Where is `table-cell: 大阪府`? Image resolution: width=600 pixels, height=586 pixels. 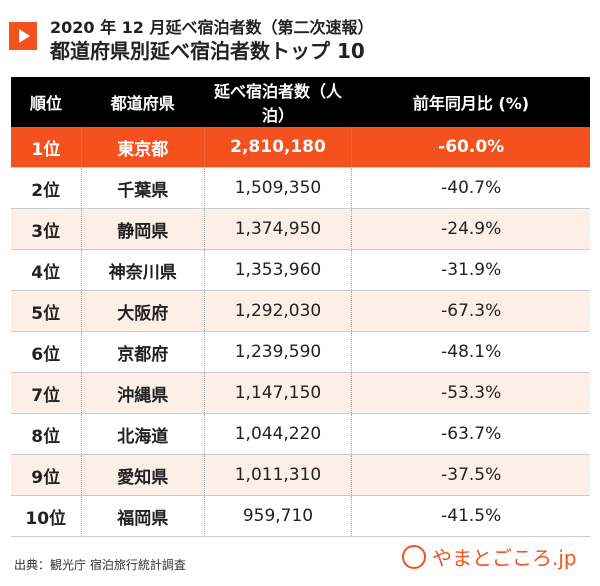 table-cell: 大阪府 is located at coordinates (142, 311).